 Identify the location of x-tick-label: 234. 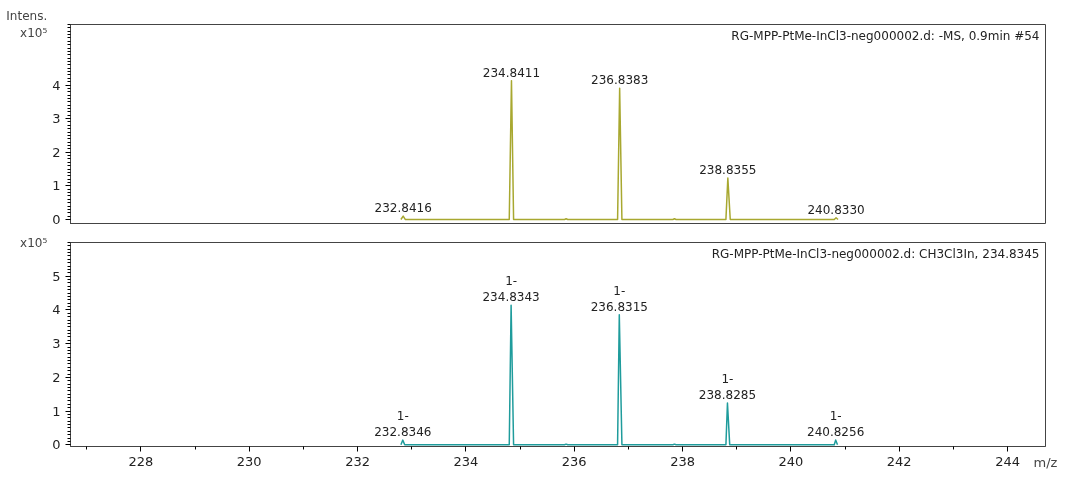
(466, 461).